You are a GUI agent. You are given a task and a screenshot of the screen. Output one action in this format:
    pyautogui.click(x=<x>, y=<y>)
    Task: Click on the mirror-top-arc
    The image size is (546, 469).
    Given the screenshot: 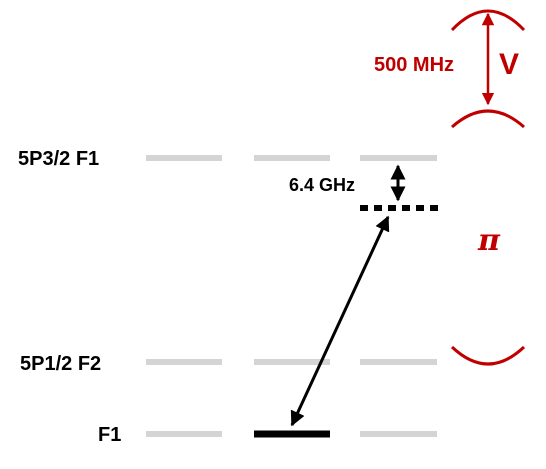 What is the action you would take?
    pyautogui.click(x=488, y=20)
    